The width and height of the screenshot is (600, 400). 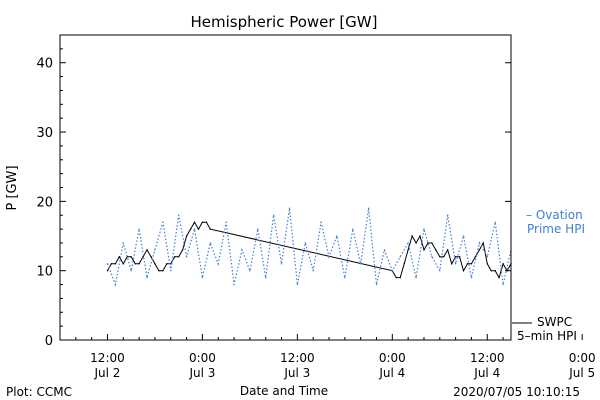 What do you see at coordinates (39, 392) in the screenshot?
I see `plot-credit: Plot: CCMC` at bounding box center [39, 392].